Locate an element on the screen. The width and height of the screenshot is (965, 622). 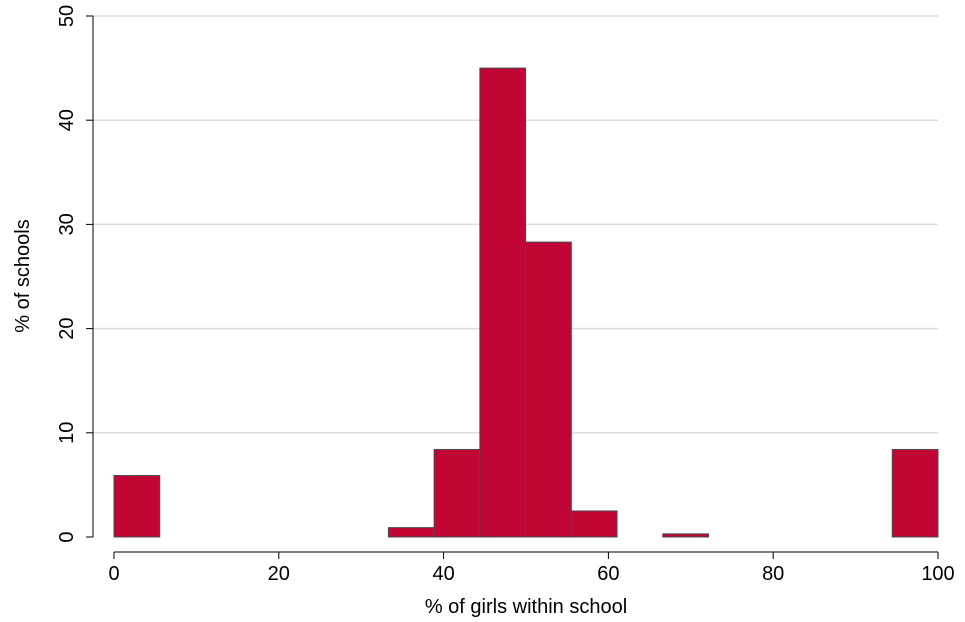
x-tick-label: 0 is located at coordinates (113, 574).